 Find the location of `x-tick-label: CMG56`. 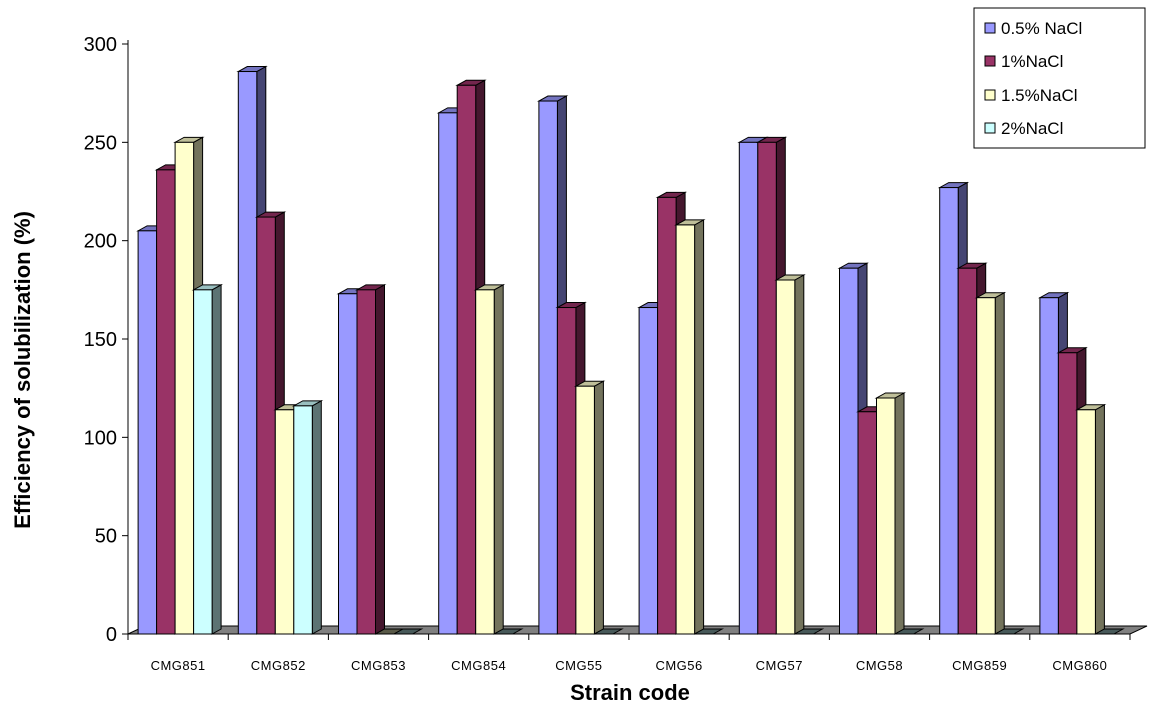

x-tick-label: CMG56 is located at coordinates (678, 665).